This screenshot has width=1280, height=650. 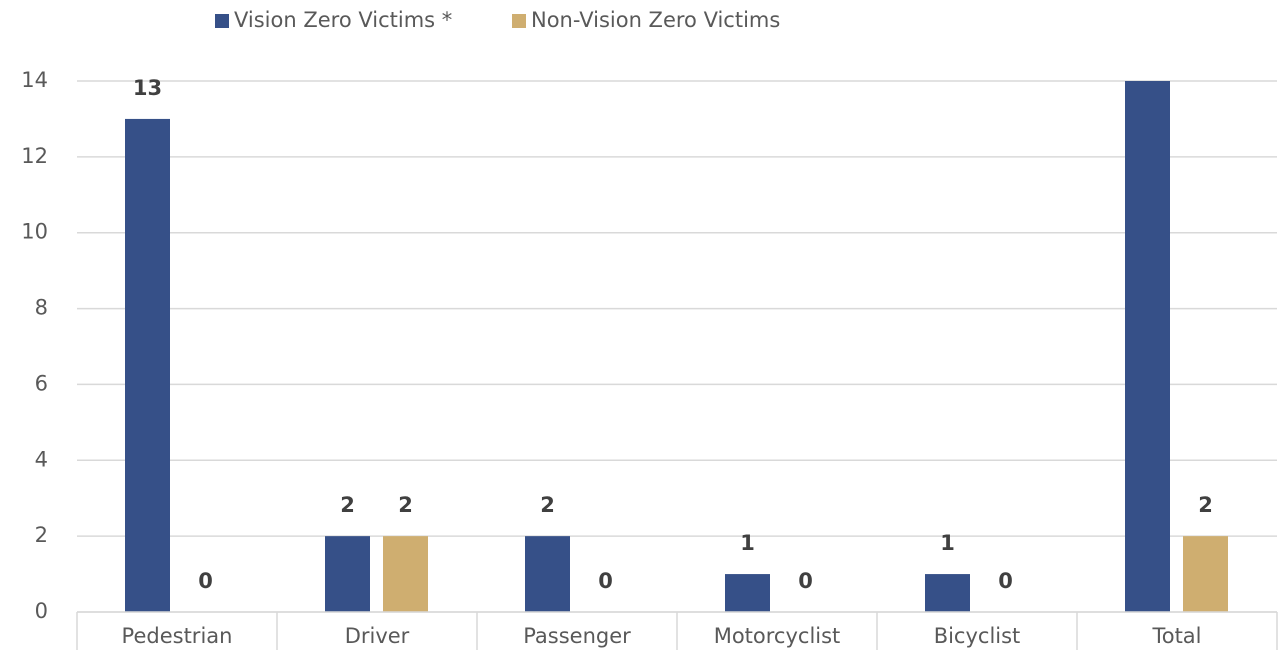 What do you see at coordinates (1176, 636) in the screenshot?
I see `x-tick-label: Total` at bounding box center [1176, 636].